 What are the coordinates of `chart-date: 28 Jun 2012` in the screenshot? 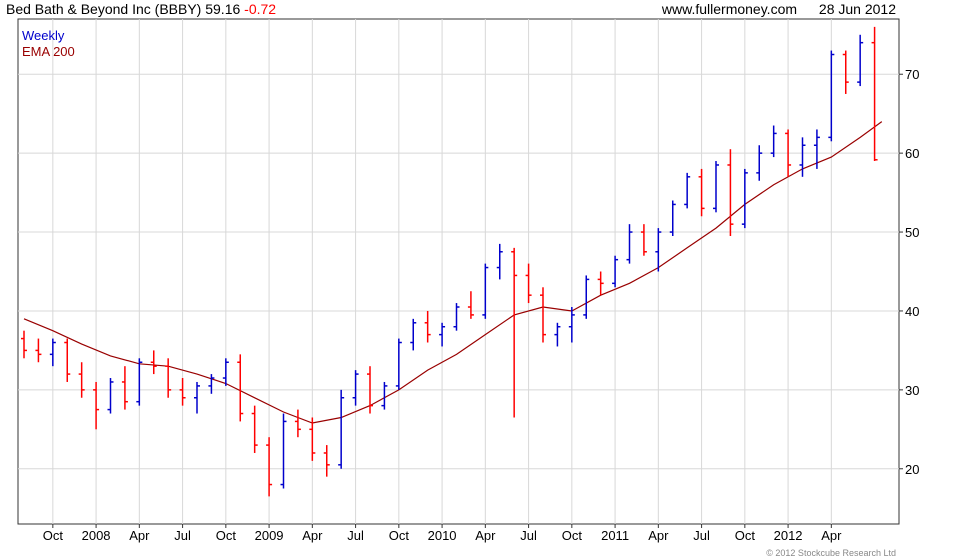 It's located at (857, 9).